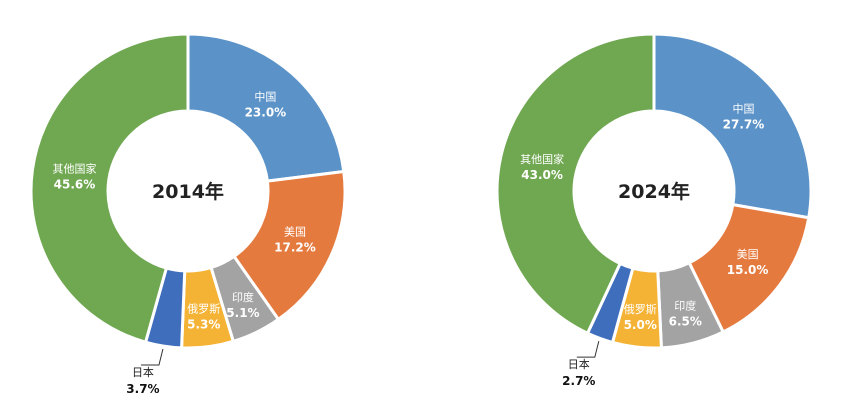 Image resolution: width=843 pixels, height=406 pixels. What do you see at coordinates (295, 247) in the screenshot?
I see `slice-value-usa: 17.2%` at bounding box center [295, 247].